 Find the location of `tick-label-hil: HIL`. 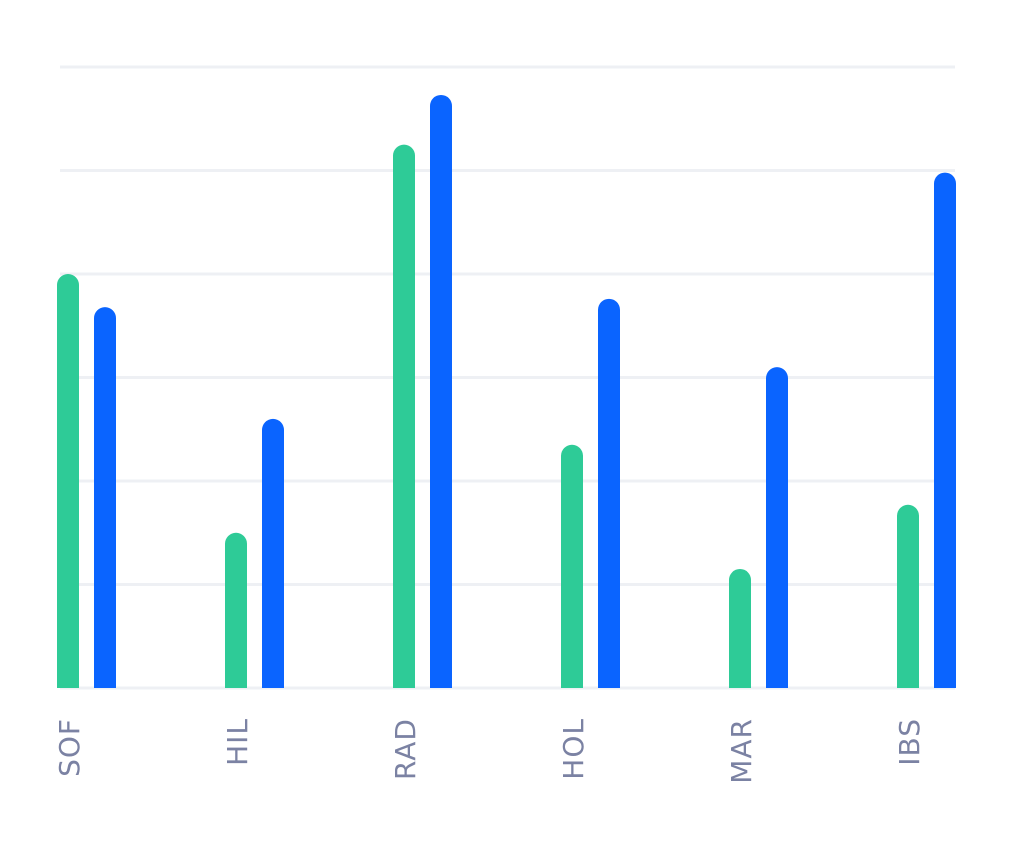

tick-label-hil: HIL is located at coordinates (237, 742).